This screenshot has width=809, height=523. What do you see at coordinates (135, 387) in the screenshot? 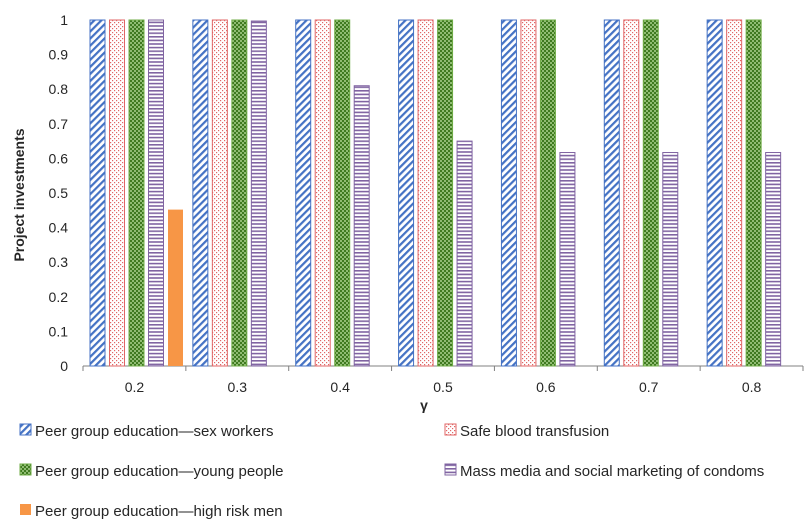
I see `x-tick-label: 0.2` at bounding box center [135, 387].